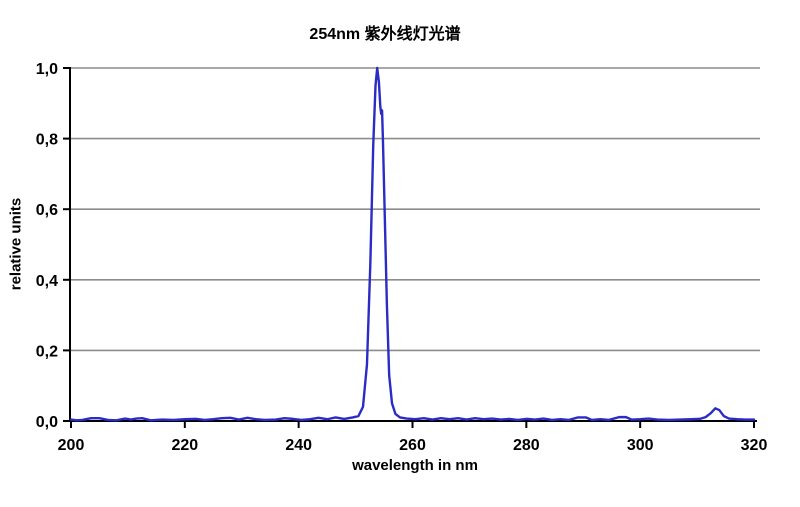  Describe the element at coordinates (16, 244) in the screenshot. I see `y-axis-title: relative units` at that location.